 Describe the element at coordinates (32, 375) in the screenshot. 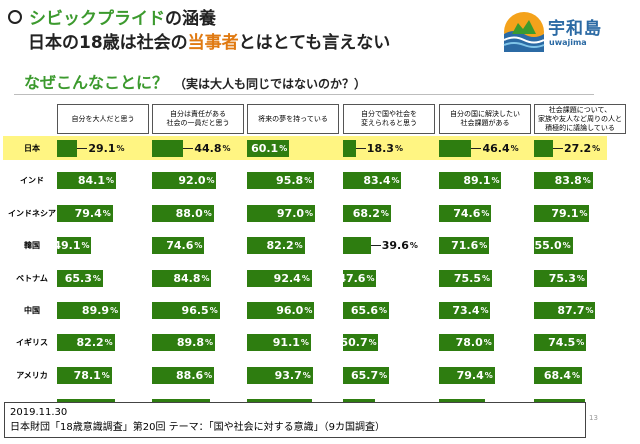

I see `country-label: アメリカ` at that location.